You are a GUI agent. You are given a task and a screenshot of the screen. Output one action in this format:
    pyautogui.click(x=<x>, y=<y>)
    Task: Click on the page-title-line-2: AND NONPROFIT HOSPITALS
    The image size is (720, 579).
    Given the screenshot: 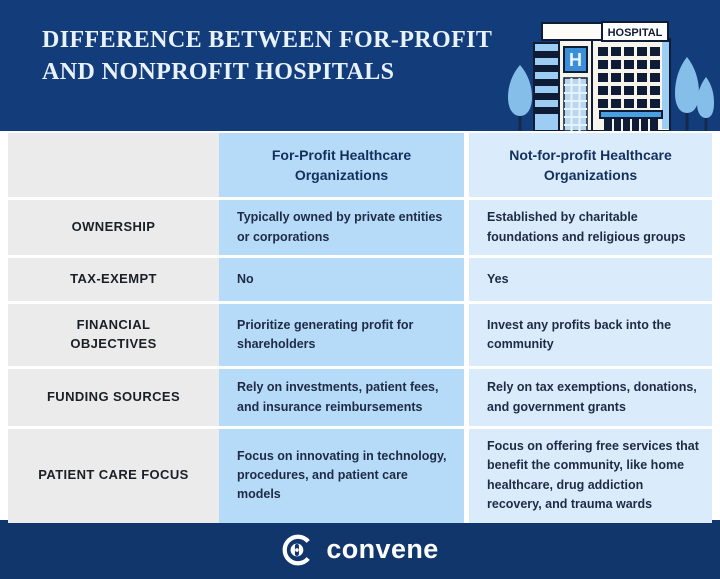 What is the action you would take?
    pyautogui.click(x=218, y=72)
    